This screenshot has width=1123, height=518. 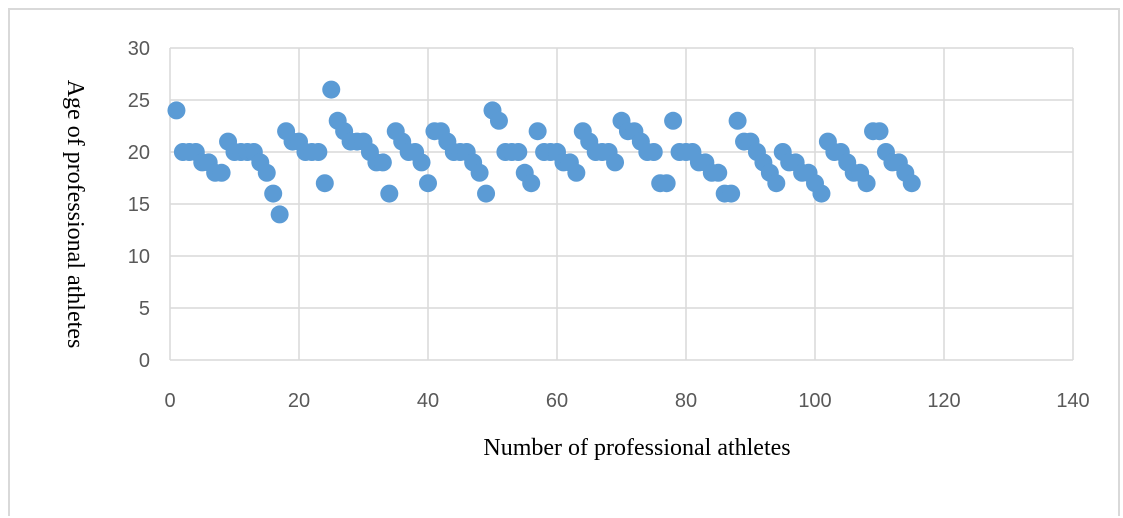 I want to click on x-axis-title: Number of professional athletes, so click(x=636, y=448).